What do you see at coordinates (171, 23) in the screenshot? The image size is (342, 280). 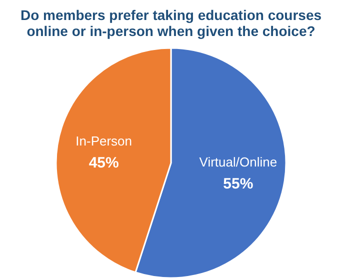 I see `chart-title: Do members prefer taking education courses online or in-person when given the choice?` at bounding box center [171, 23].